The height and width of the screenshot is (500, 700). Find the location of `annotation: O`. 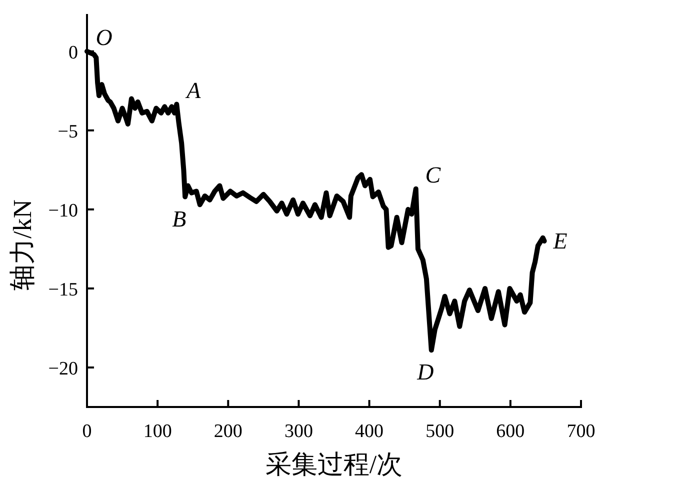

annotation: O is located at coordinates (104, 37).